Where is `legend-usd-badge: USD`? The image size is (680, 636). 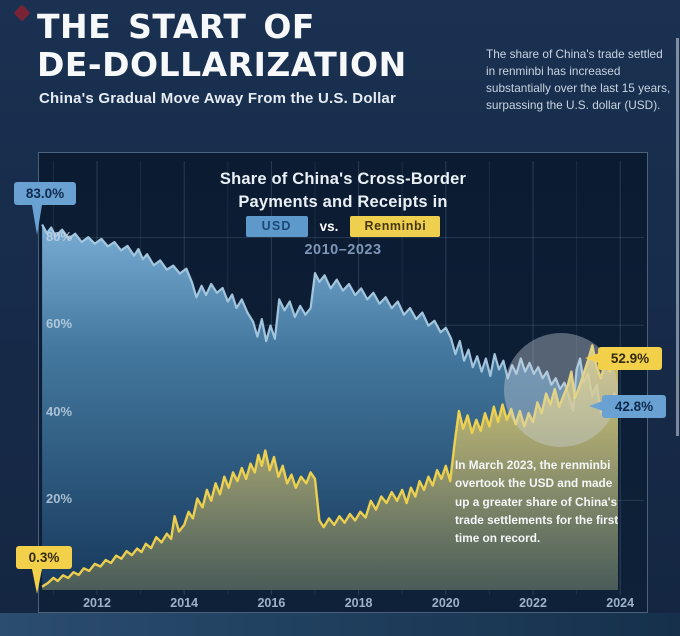 legend-usd-badge: USD is located at coordinates (276, 226).